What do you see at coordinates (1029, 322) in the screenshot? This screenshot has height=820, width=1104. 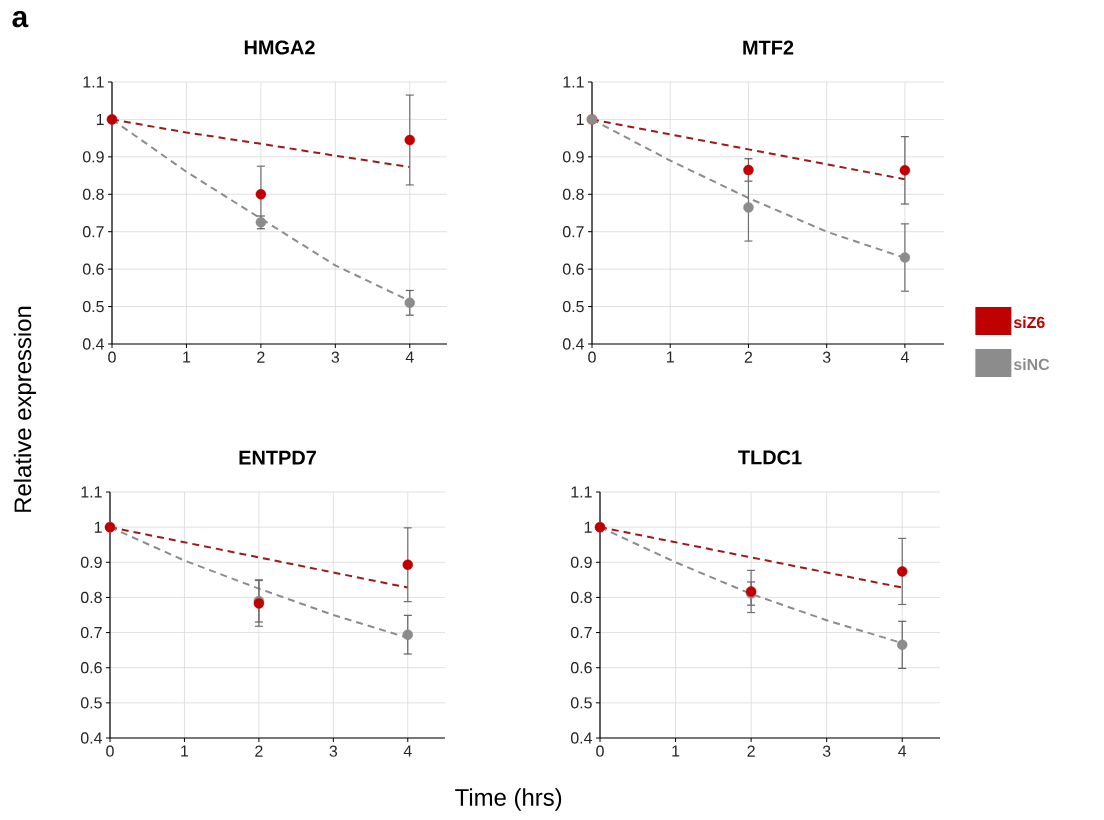 I see `legend-label: siZ6` at bounding box center [1029, 322].